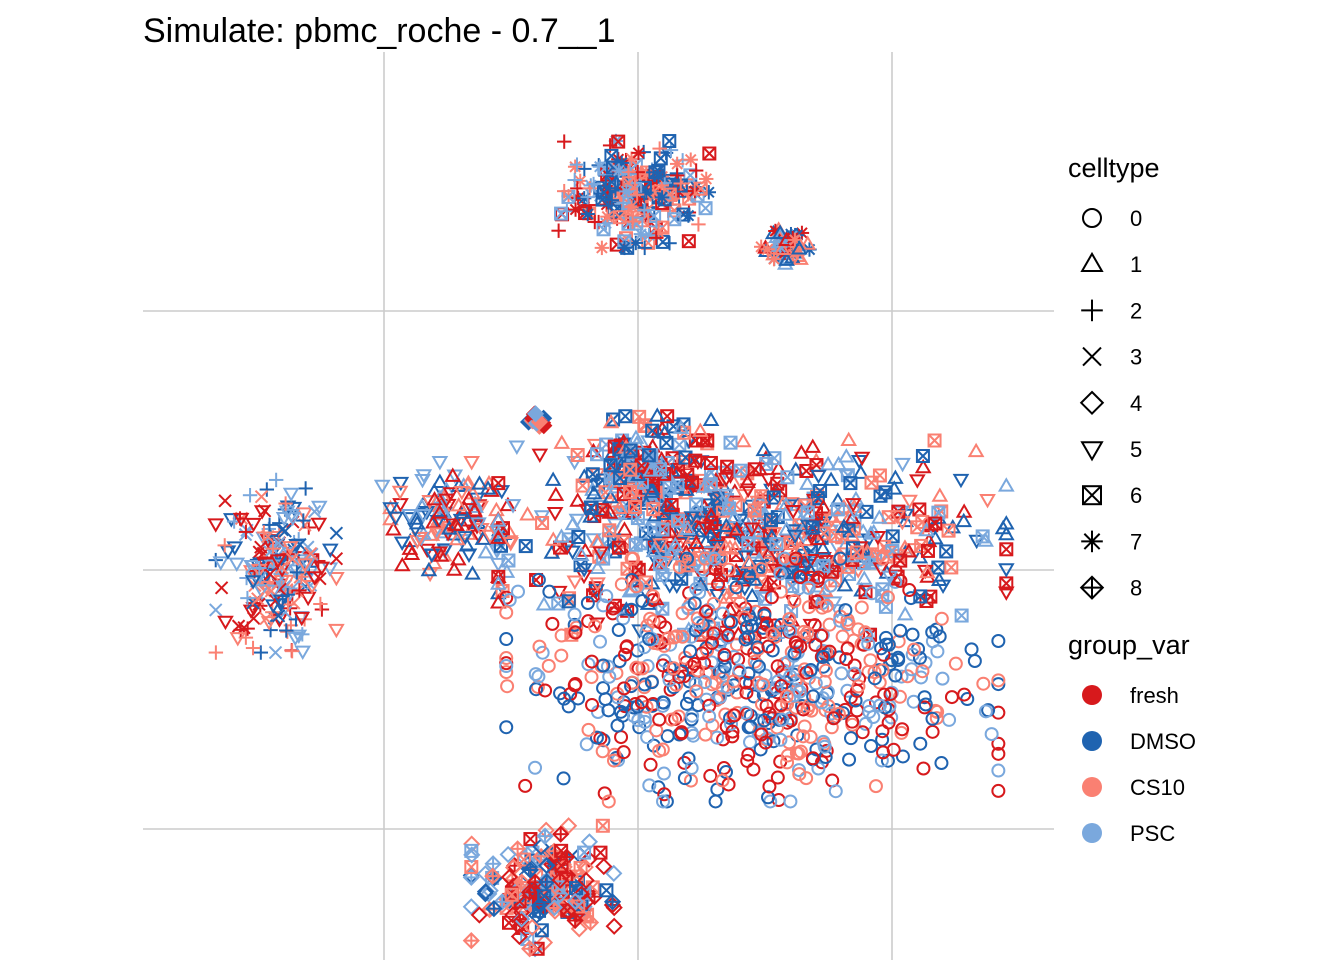 This screenshot has height=960, width=1344. I want to click on legend-celltype-label: 3, so click(1136, 357).